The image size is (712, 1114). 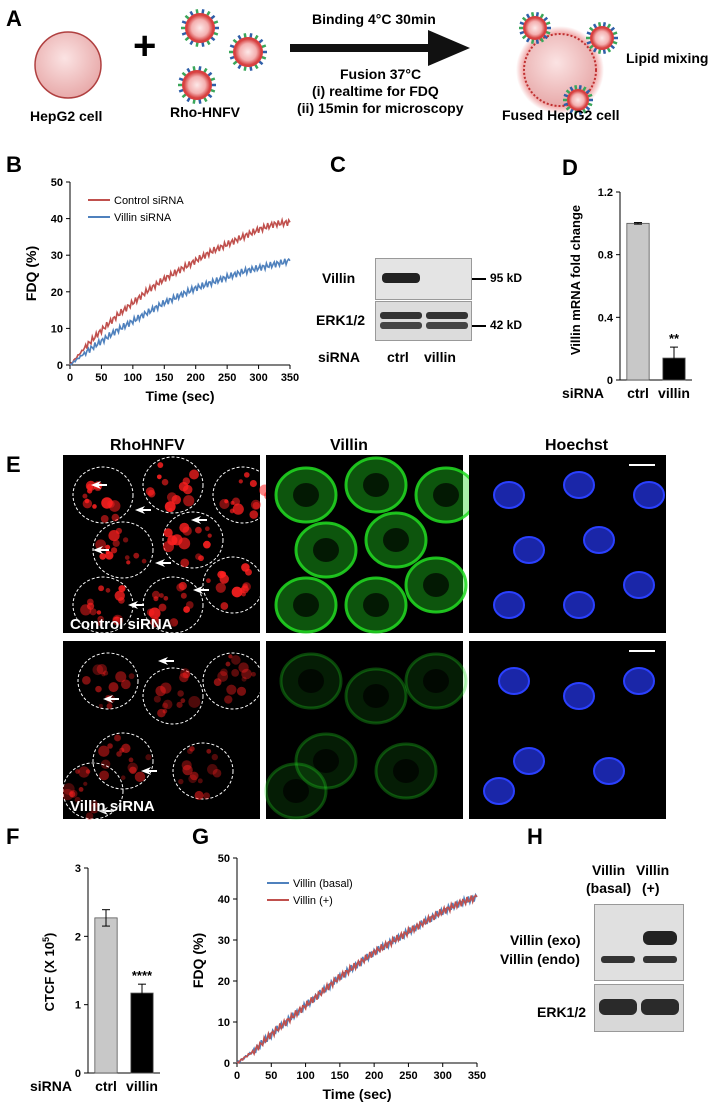 What do you see at coordinates (357, 1094) in the screenshot?
I see `x-axis-label: Time (sec)` at bounding box center [357, 1094].